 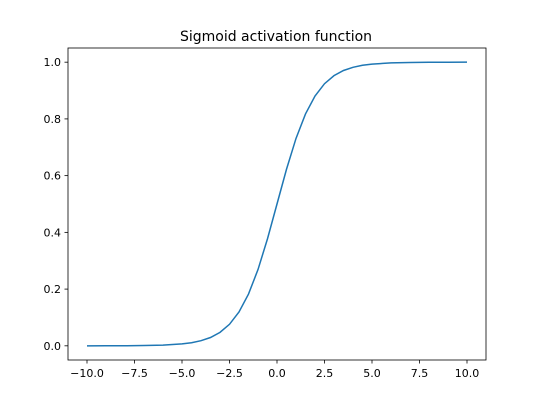 What do you see at coordinates (229, 373) in the screenshot?
I see `x-tick-label: −2.5` at bounding box center [229, 373].